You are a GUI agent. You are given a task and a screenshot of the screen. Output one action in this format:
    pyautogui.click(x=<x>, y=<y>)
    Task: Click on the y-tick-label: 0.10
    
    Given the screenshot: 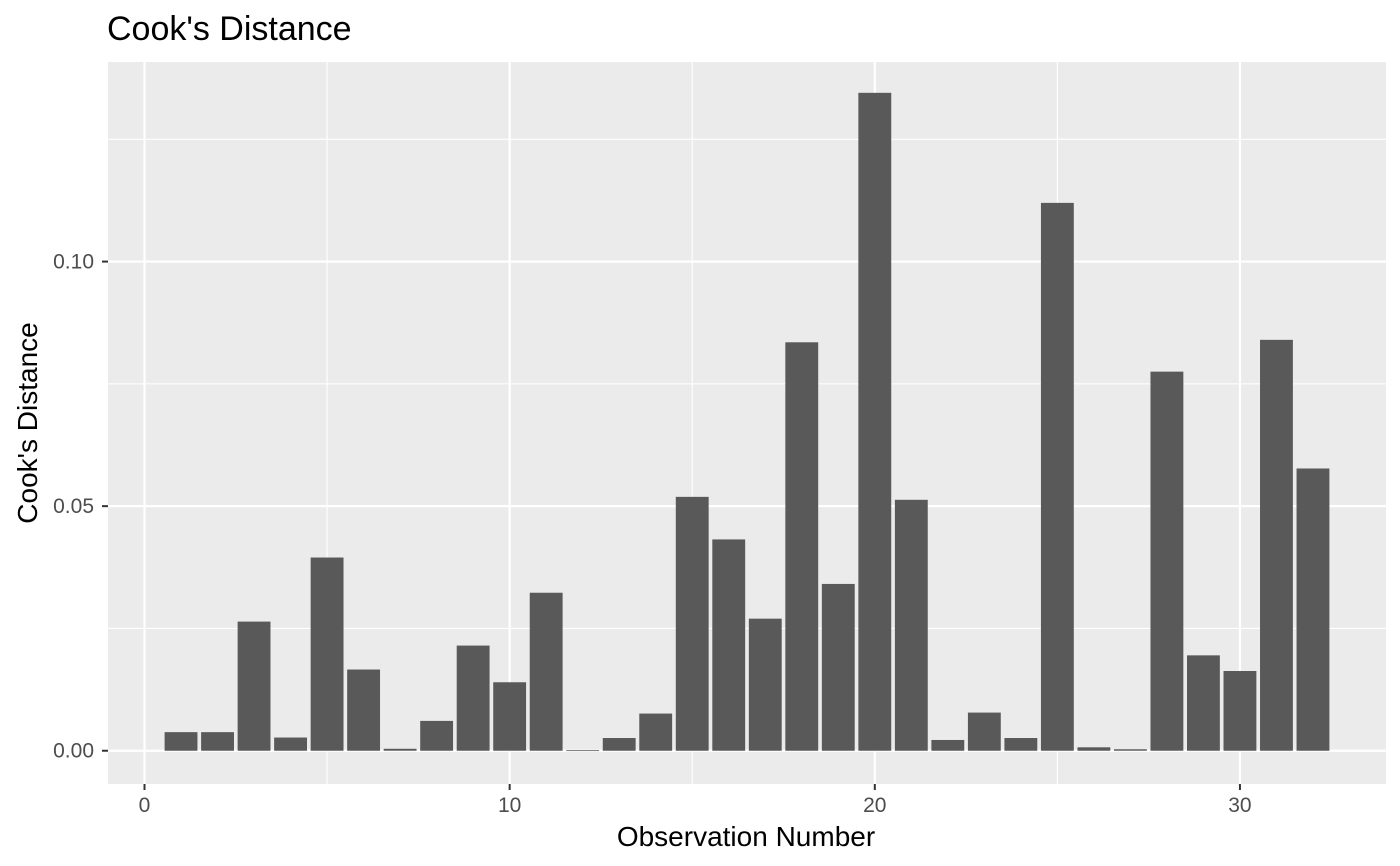 What is the action you would take?
    pyautogui.click(x=73, y=262)
    